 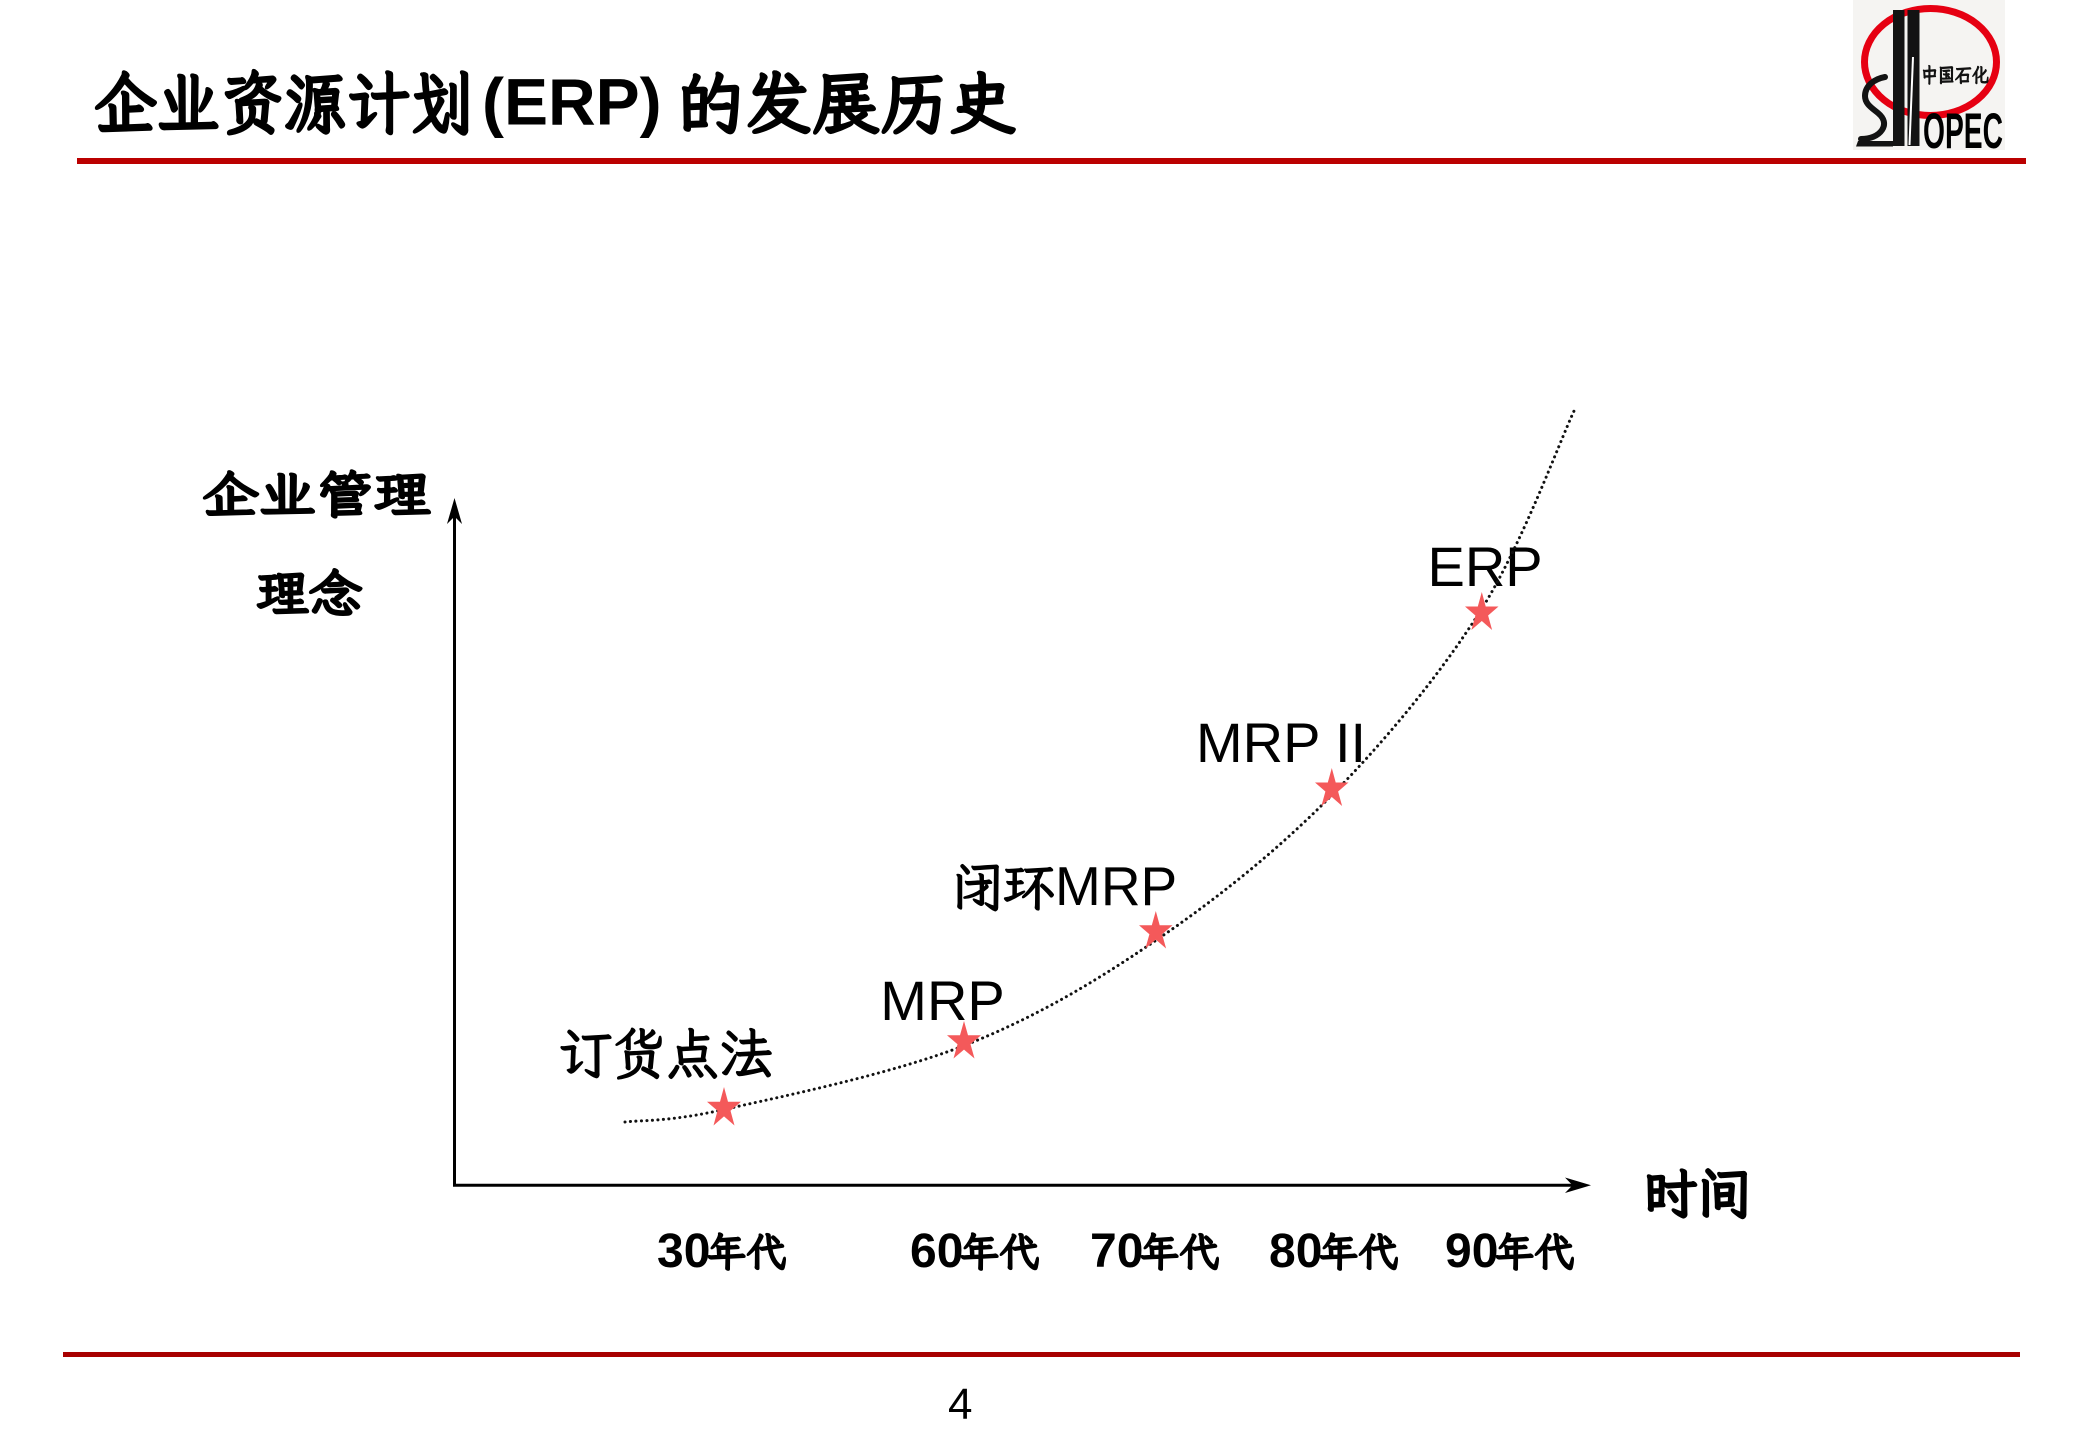 What do you see at coordinates (936, 1251) in the screenshot?
I see `svg-text: 60` at bounding box center [936, 1251].